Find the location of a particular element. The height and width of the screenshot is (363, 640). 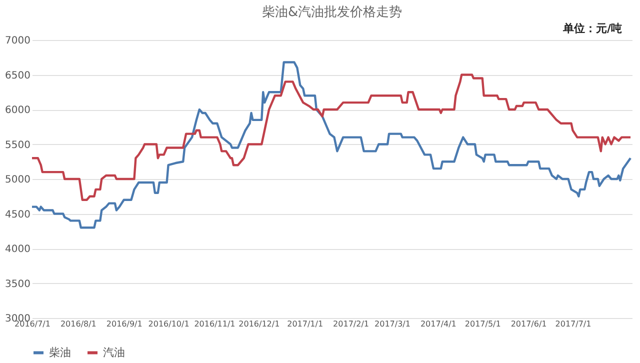

x-tick-label: 2017/4/1 is located at coordinates (438, 324).